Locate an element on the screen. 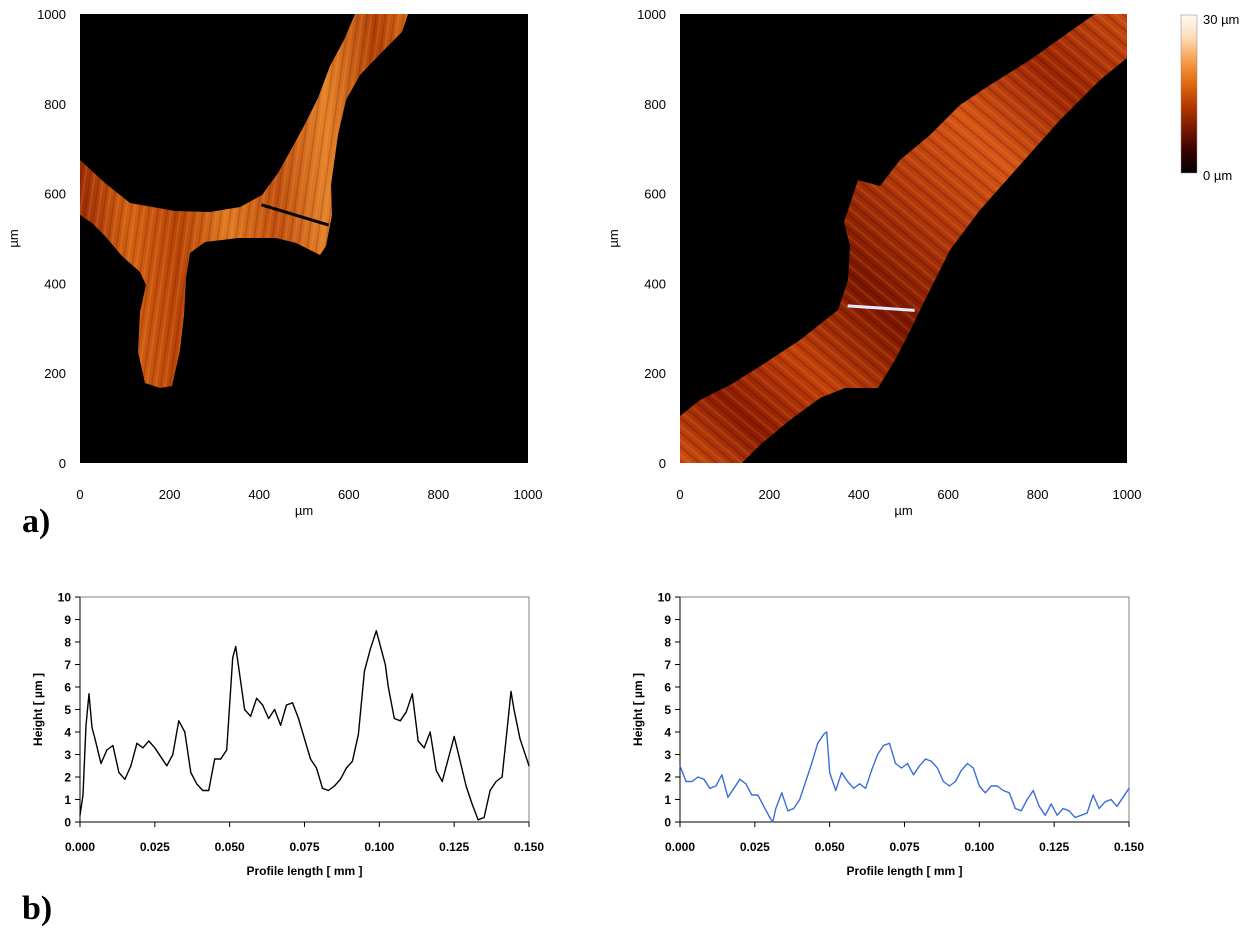  y-tick-label: 5 is located at coordinates (67, 710).